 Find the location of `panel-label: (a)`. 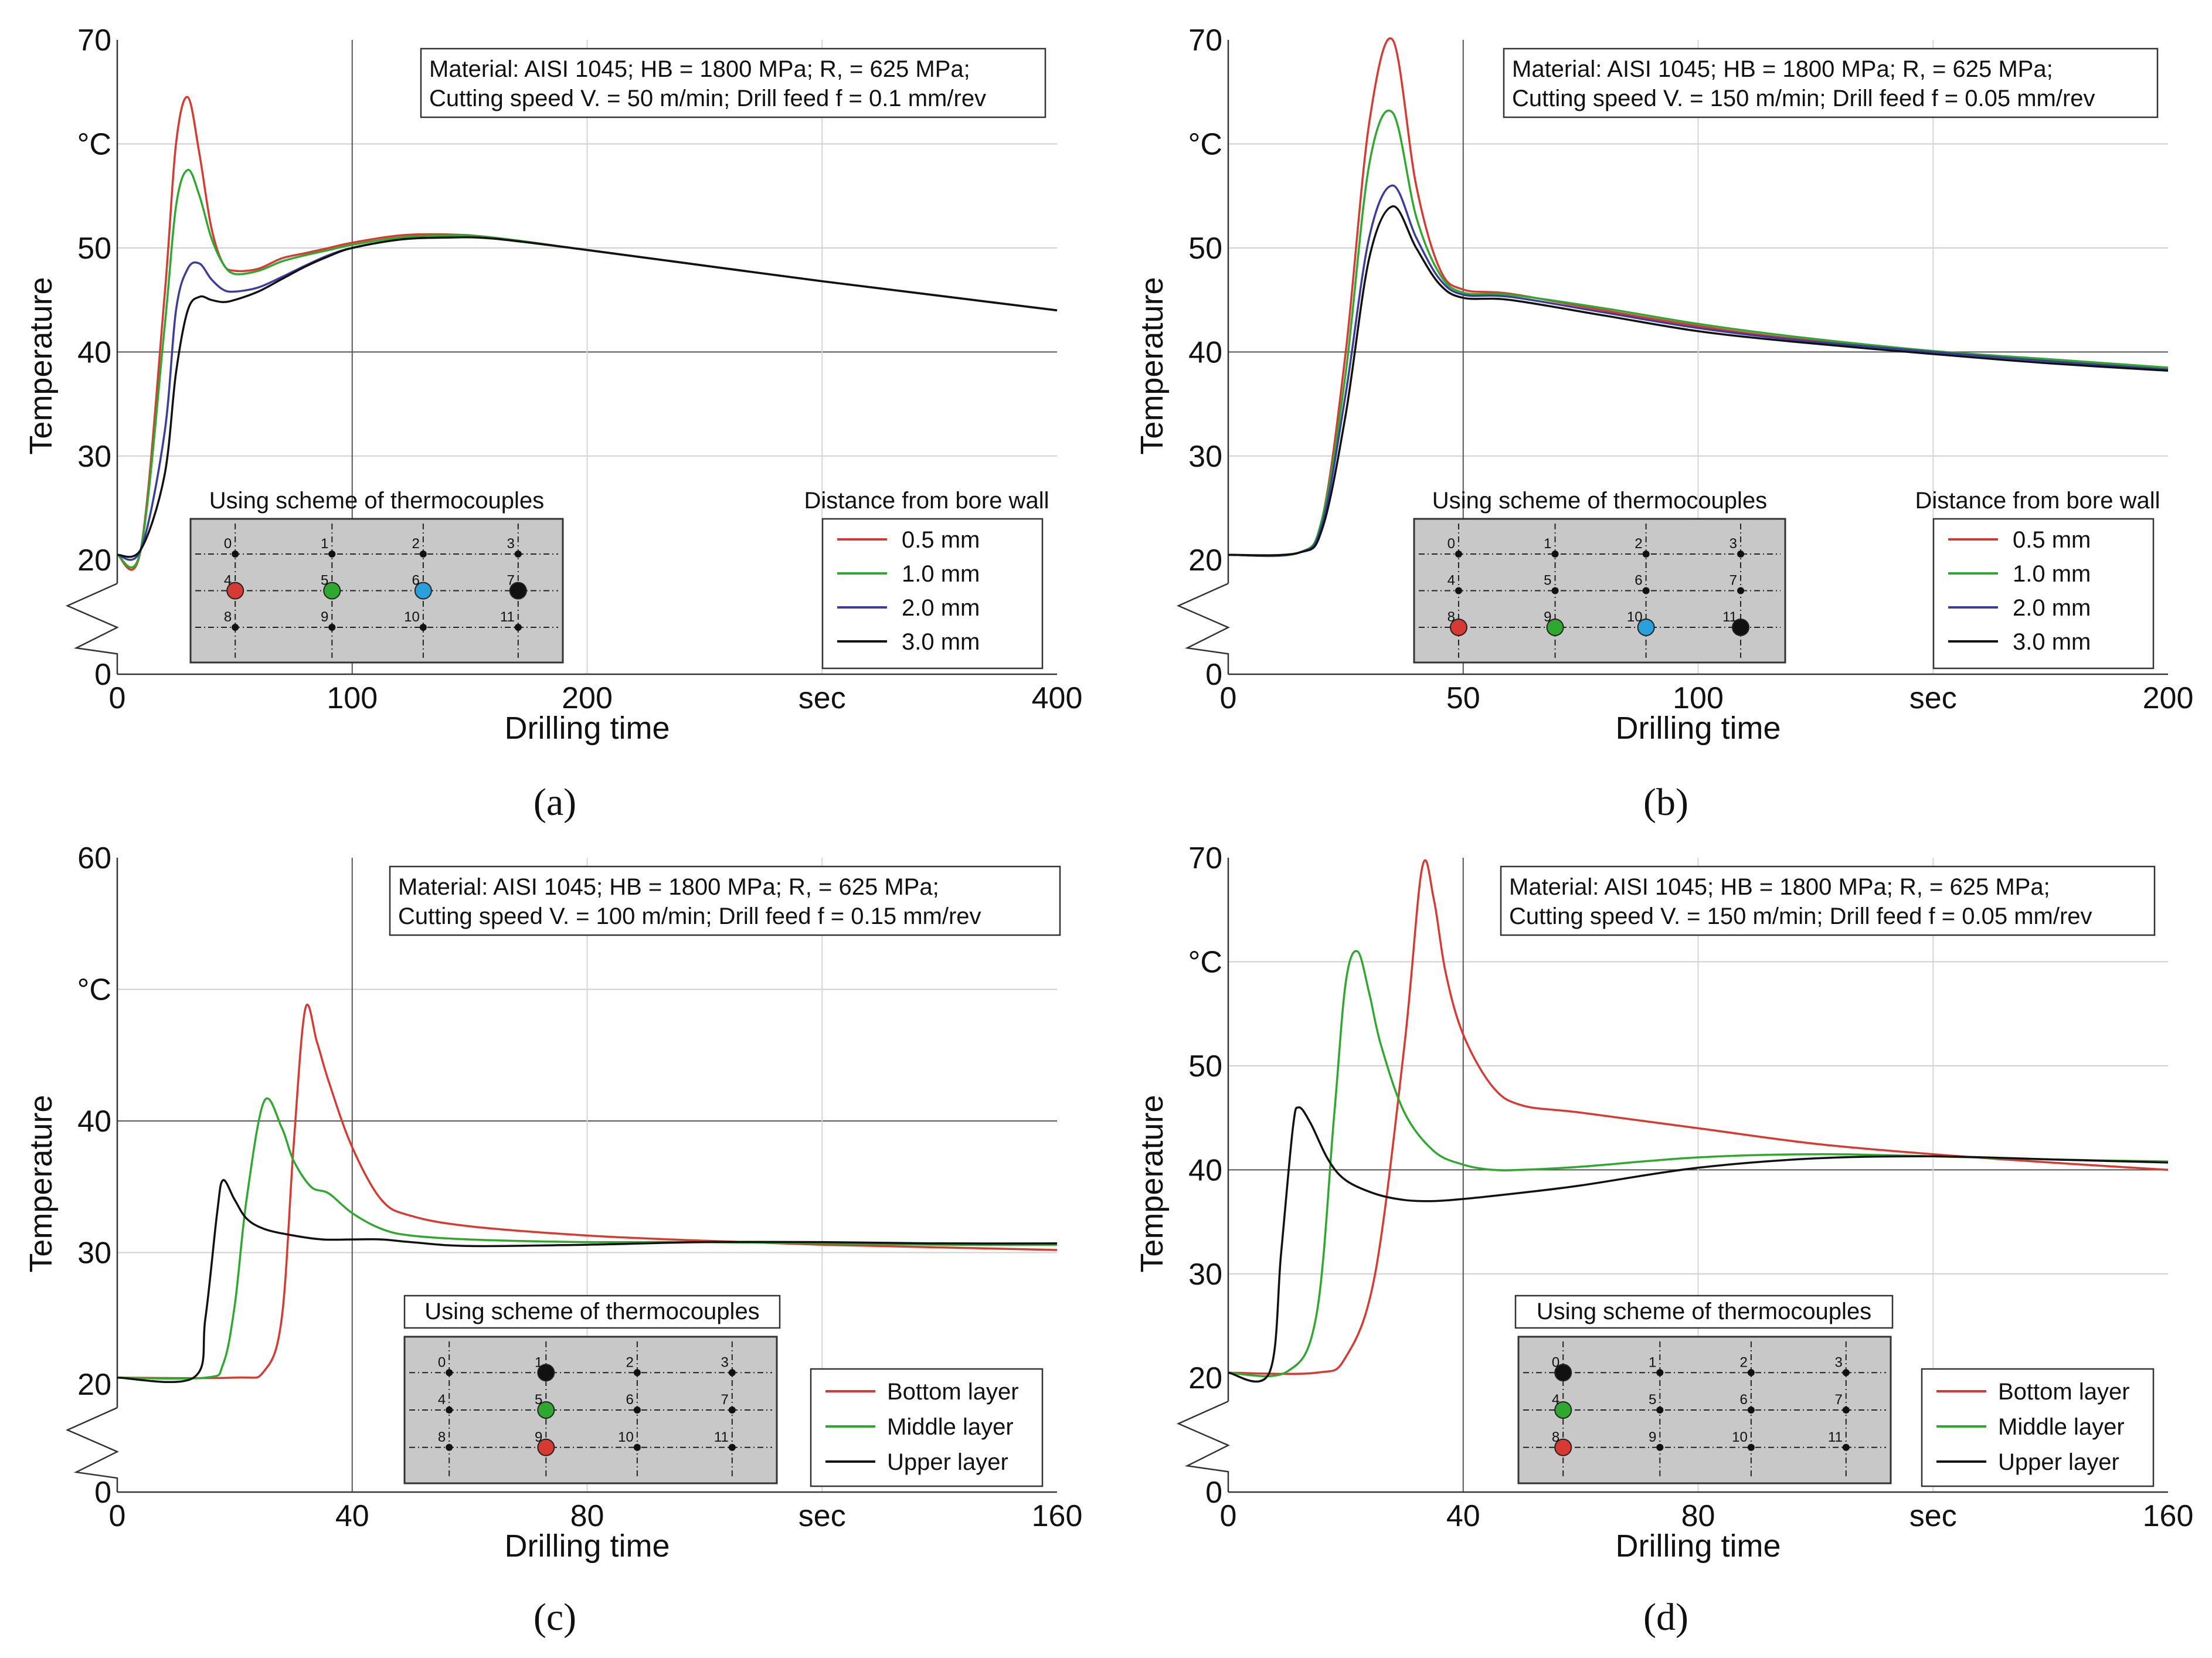

panel-label: (a) is located at coordinates (555, 802).